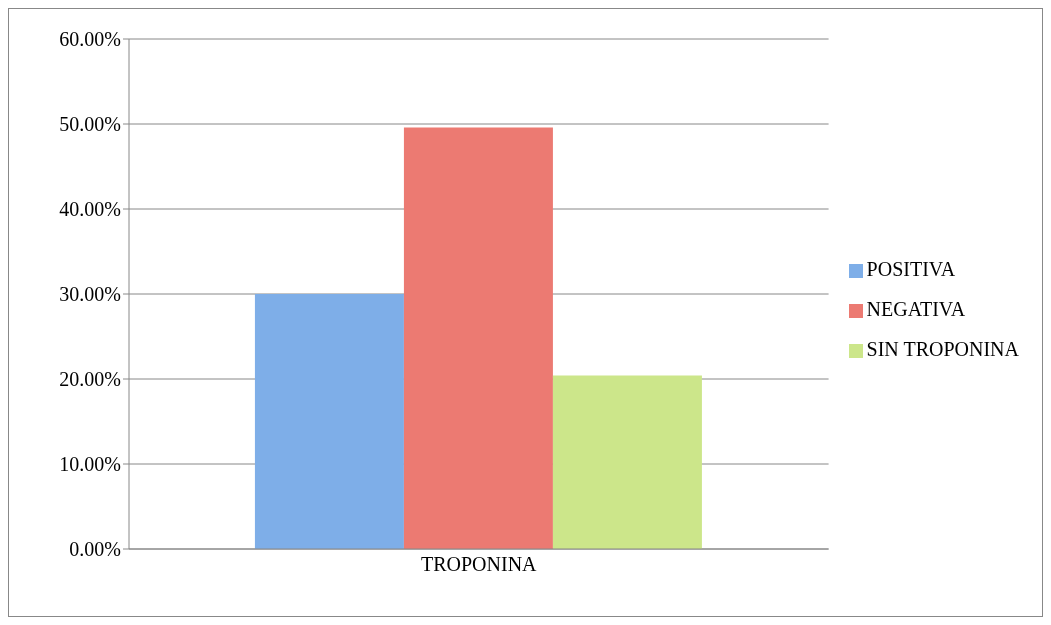  What do you see at coordinates (942, 349) in the screenshot?
I see `legend-label: SIN TROPONINA` at bounding box center [942, 349].